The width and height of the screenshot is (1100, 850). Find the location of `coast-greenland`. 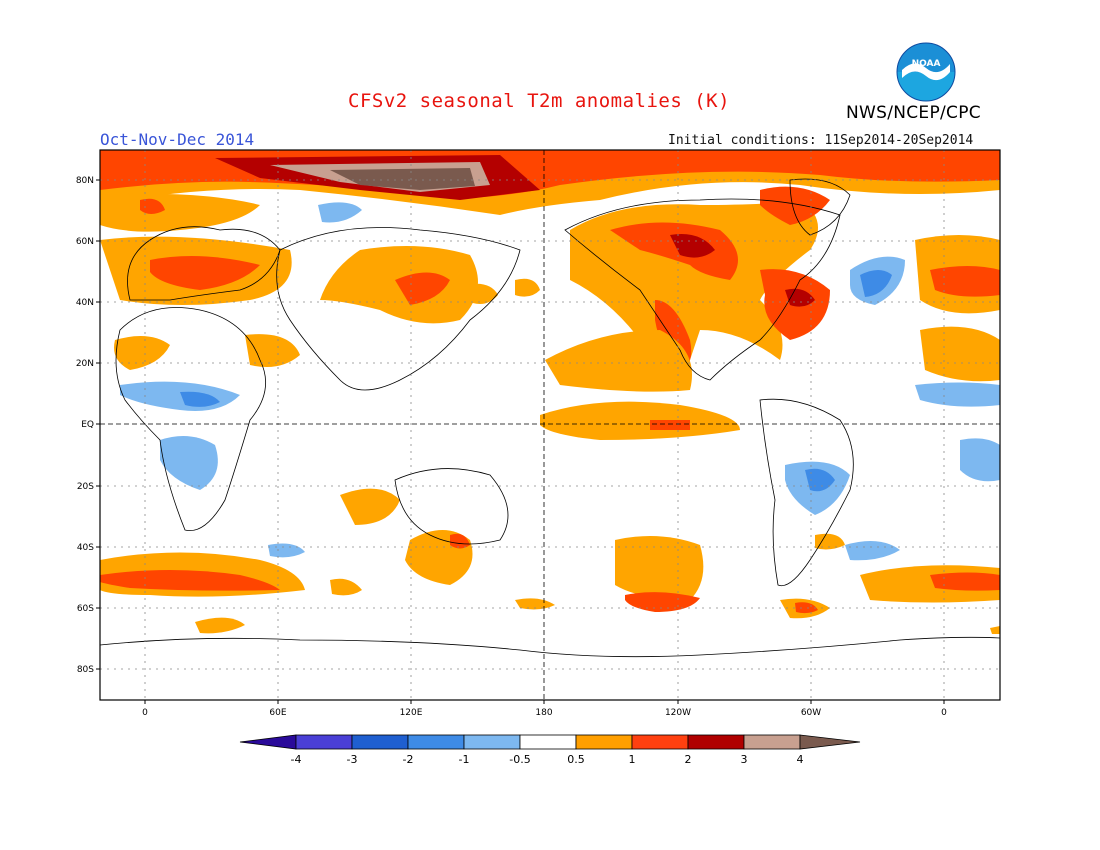

coast-greenland is located at coordinates (820, 207).